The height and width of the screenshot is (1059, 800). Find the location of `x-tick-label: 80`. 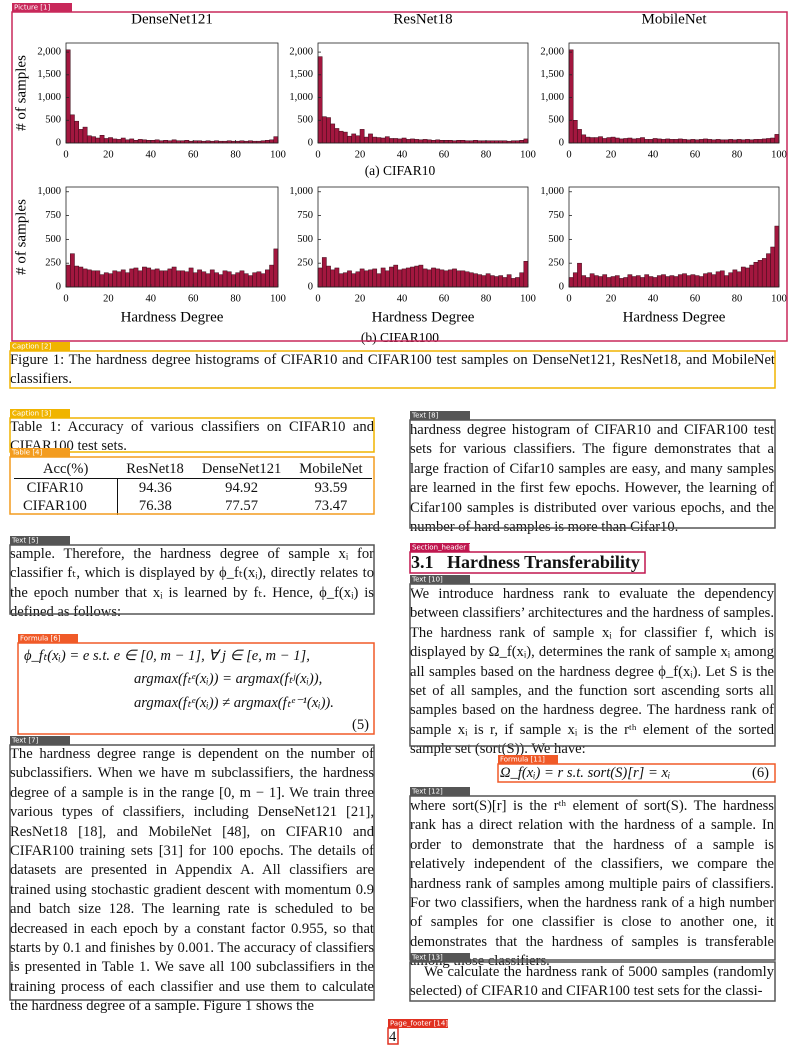

x-tick-label: 80 is located at coordinates (486, 298).